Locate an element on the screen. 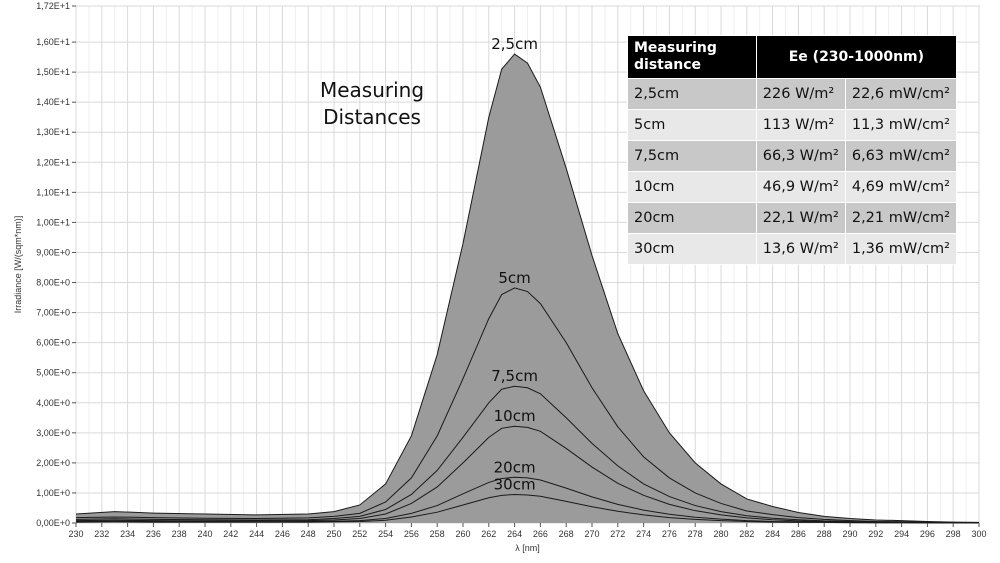  x-tick-label: 254 is located at coordinates (385, 534).